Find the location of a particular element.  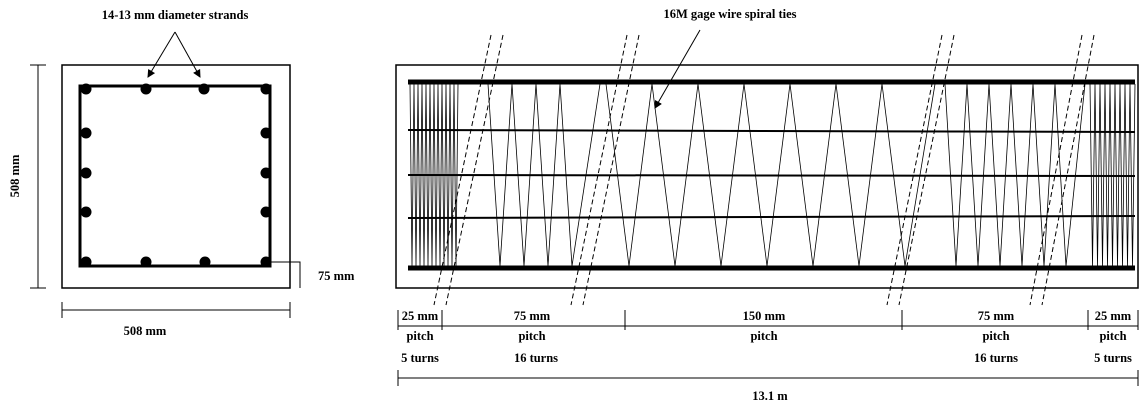

strands is located at coordinates (176, 175).